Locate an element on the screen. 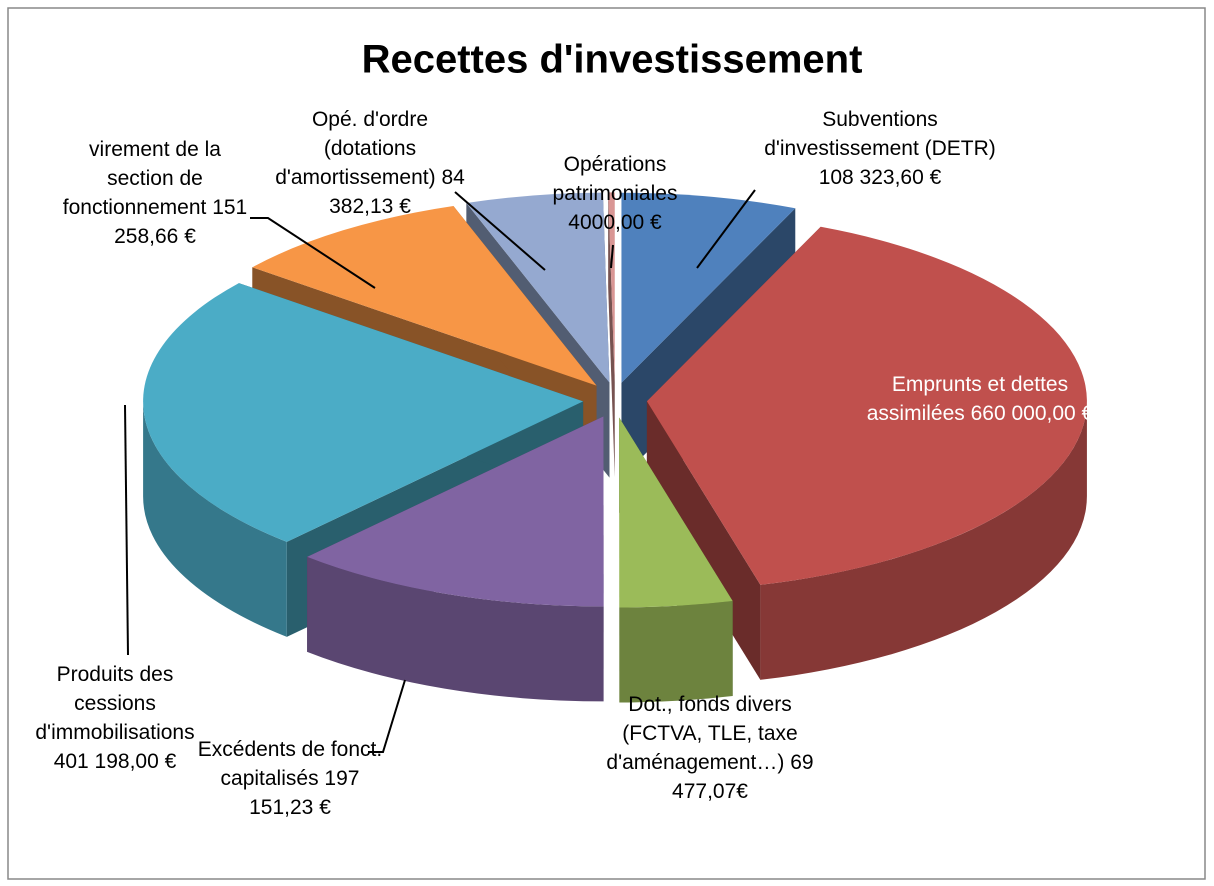  category-label: Excédents de fonct. capitalisés is located at coordinates (290, 764).